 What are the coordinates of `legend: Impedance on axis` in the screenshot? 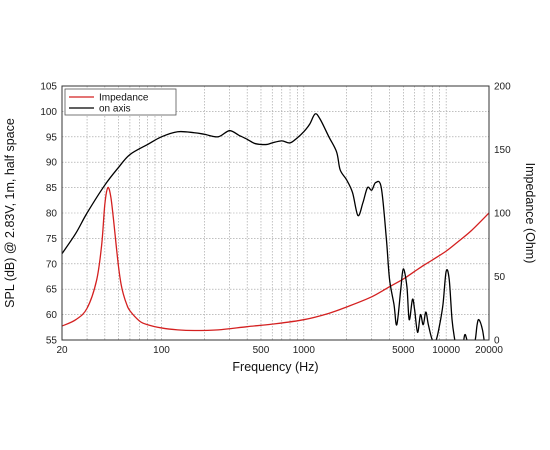 It's located at (120, 102).